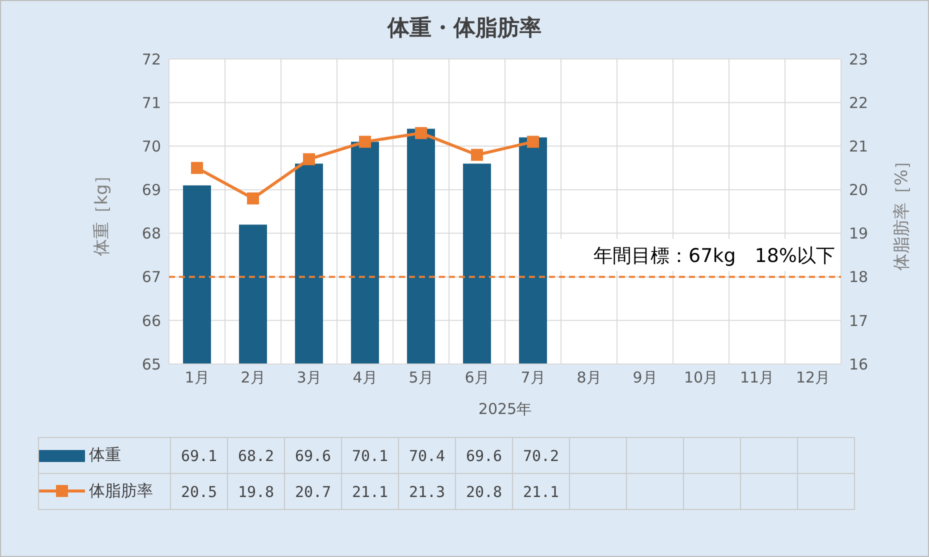  I want to click on x-tick-label: 9月, so click(645, 377).